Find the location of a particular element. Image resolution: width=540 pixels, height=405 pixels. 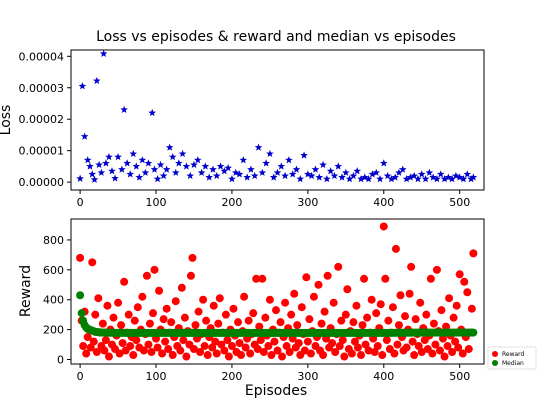

loss-x-tick-label: 300 is located at coordinates (307, 202).